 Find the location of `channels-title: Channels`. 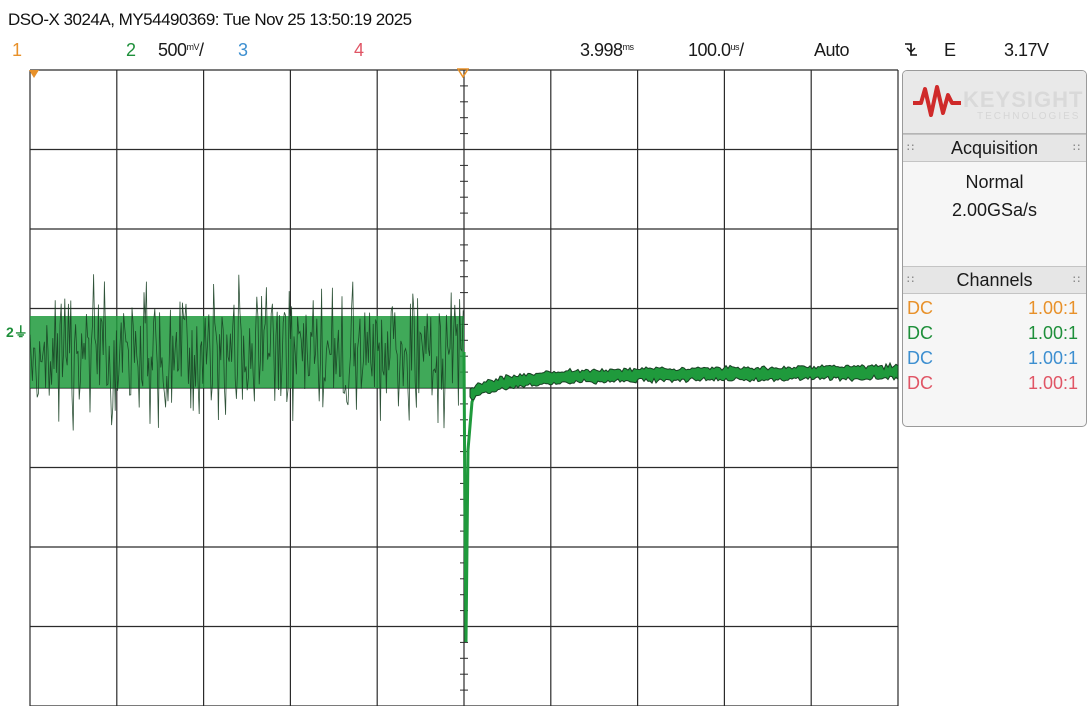

channels-title: Channels is located at coordinates (994, 280).